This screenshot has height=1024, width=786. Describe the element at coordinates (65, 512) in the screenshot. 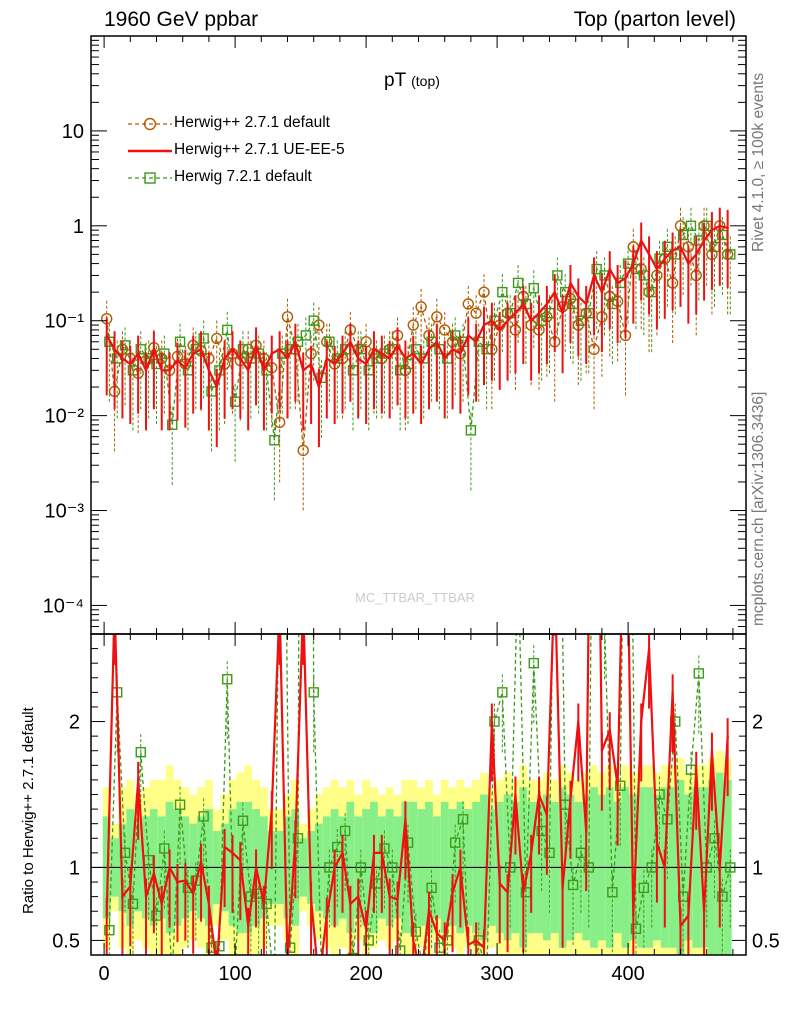

I see `y-tick-label: 10⁻³` at that location.